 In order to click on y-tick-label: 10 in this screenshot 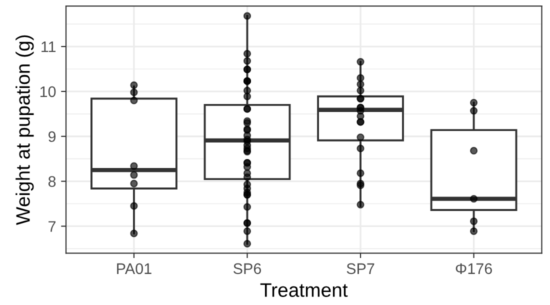, I will do `click(48, 92)`.